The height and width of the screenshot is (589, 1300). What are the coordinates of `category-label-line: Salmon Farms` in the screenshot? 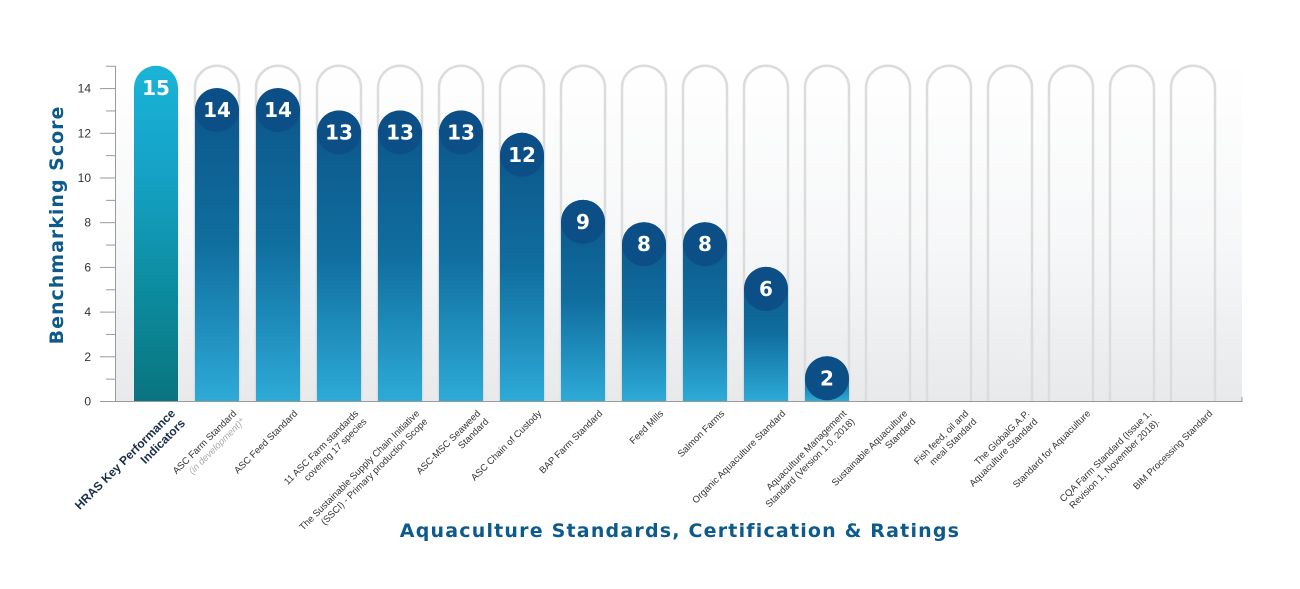 It's located at (702, 434).